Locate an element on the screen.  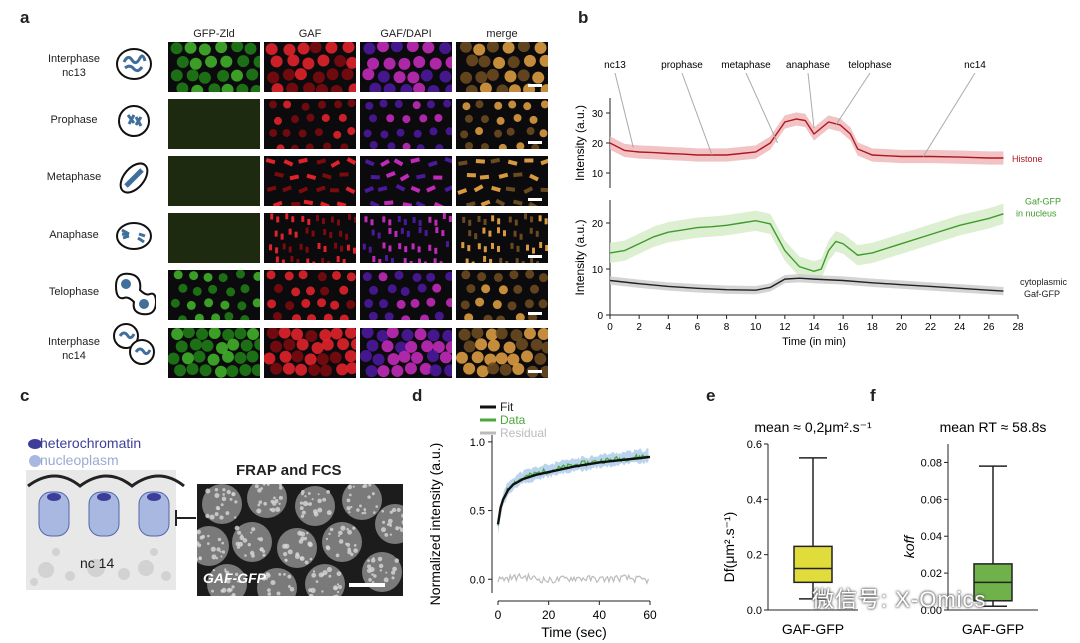
x-tick-label: 60 is located at coordinates (650, 615).